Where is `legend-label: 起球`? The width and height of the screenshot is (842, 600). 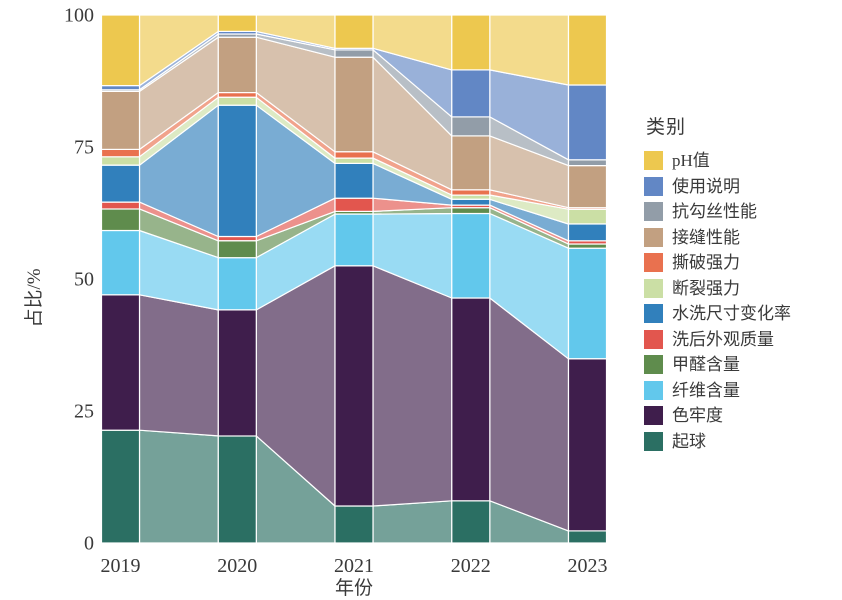 legend-label: 起球 is located at coordinates (689, 441).